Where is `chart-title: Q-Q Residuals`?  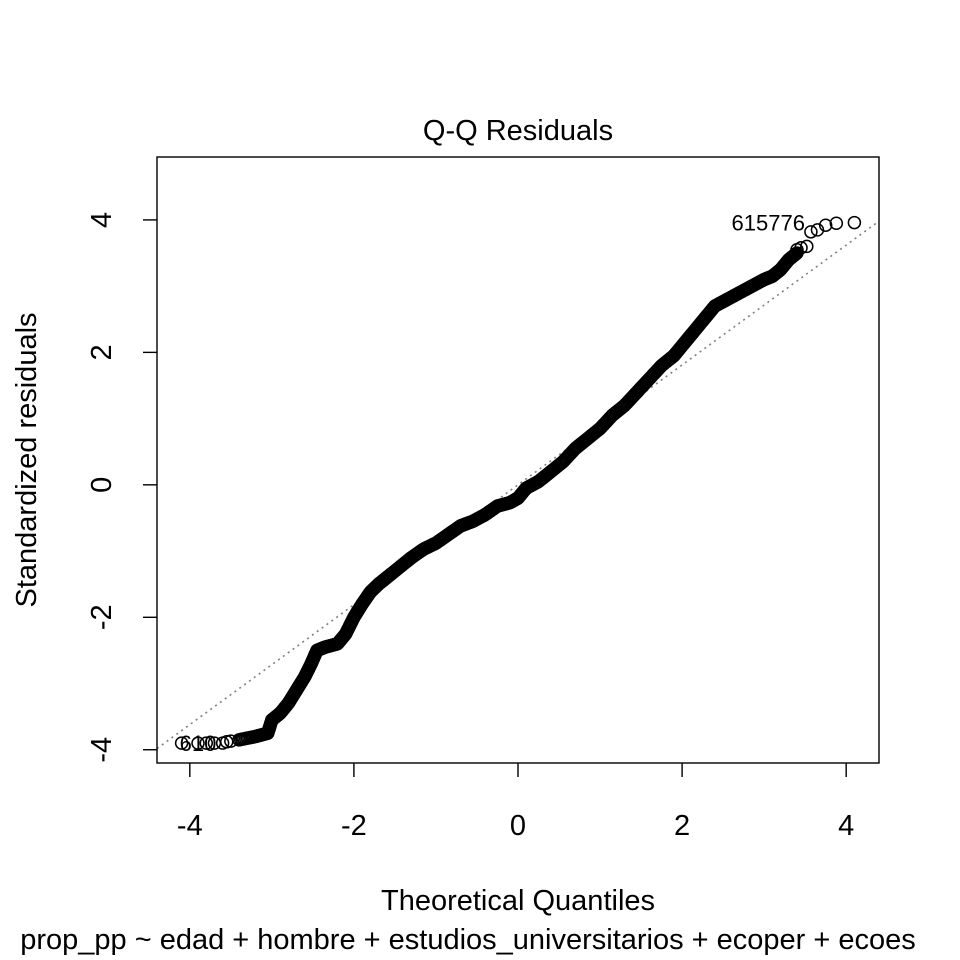
chart-title: Q-Q Residuals is located at coordinates (518, 131).